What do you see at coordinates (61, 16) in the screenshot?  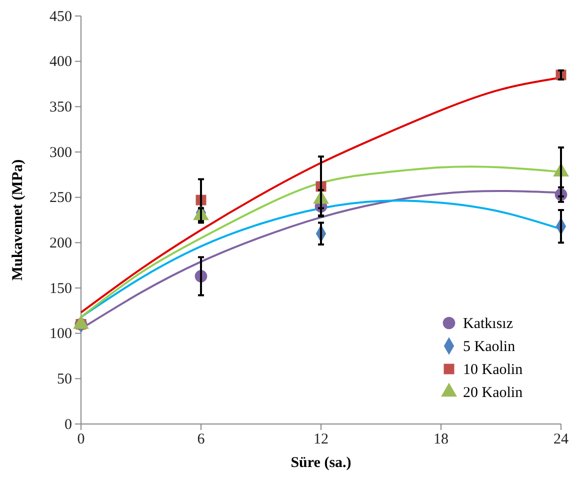 I see `y-tick-label: 450` at bounding box center [61, 16].